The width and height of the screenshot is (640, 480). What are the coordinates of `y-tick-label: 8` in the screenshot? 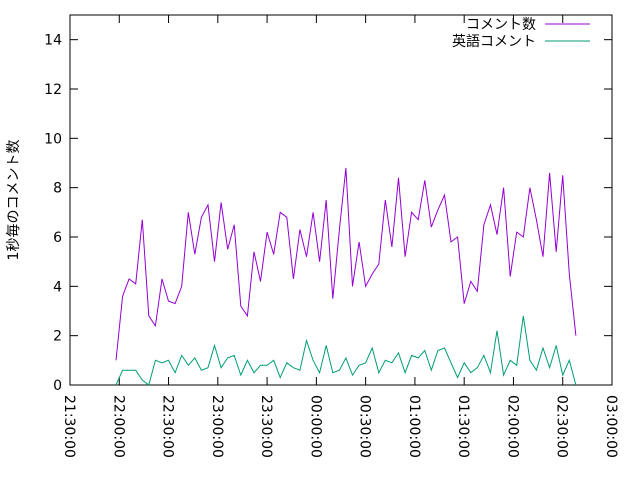 It's located at (57, 189).